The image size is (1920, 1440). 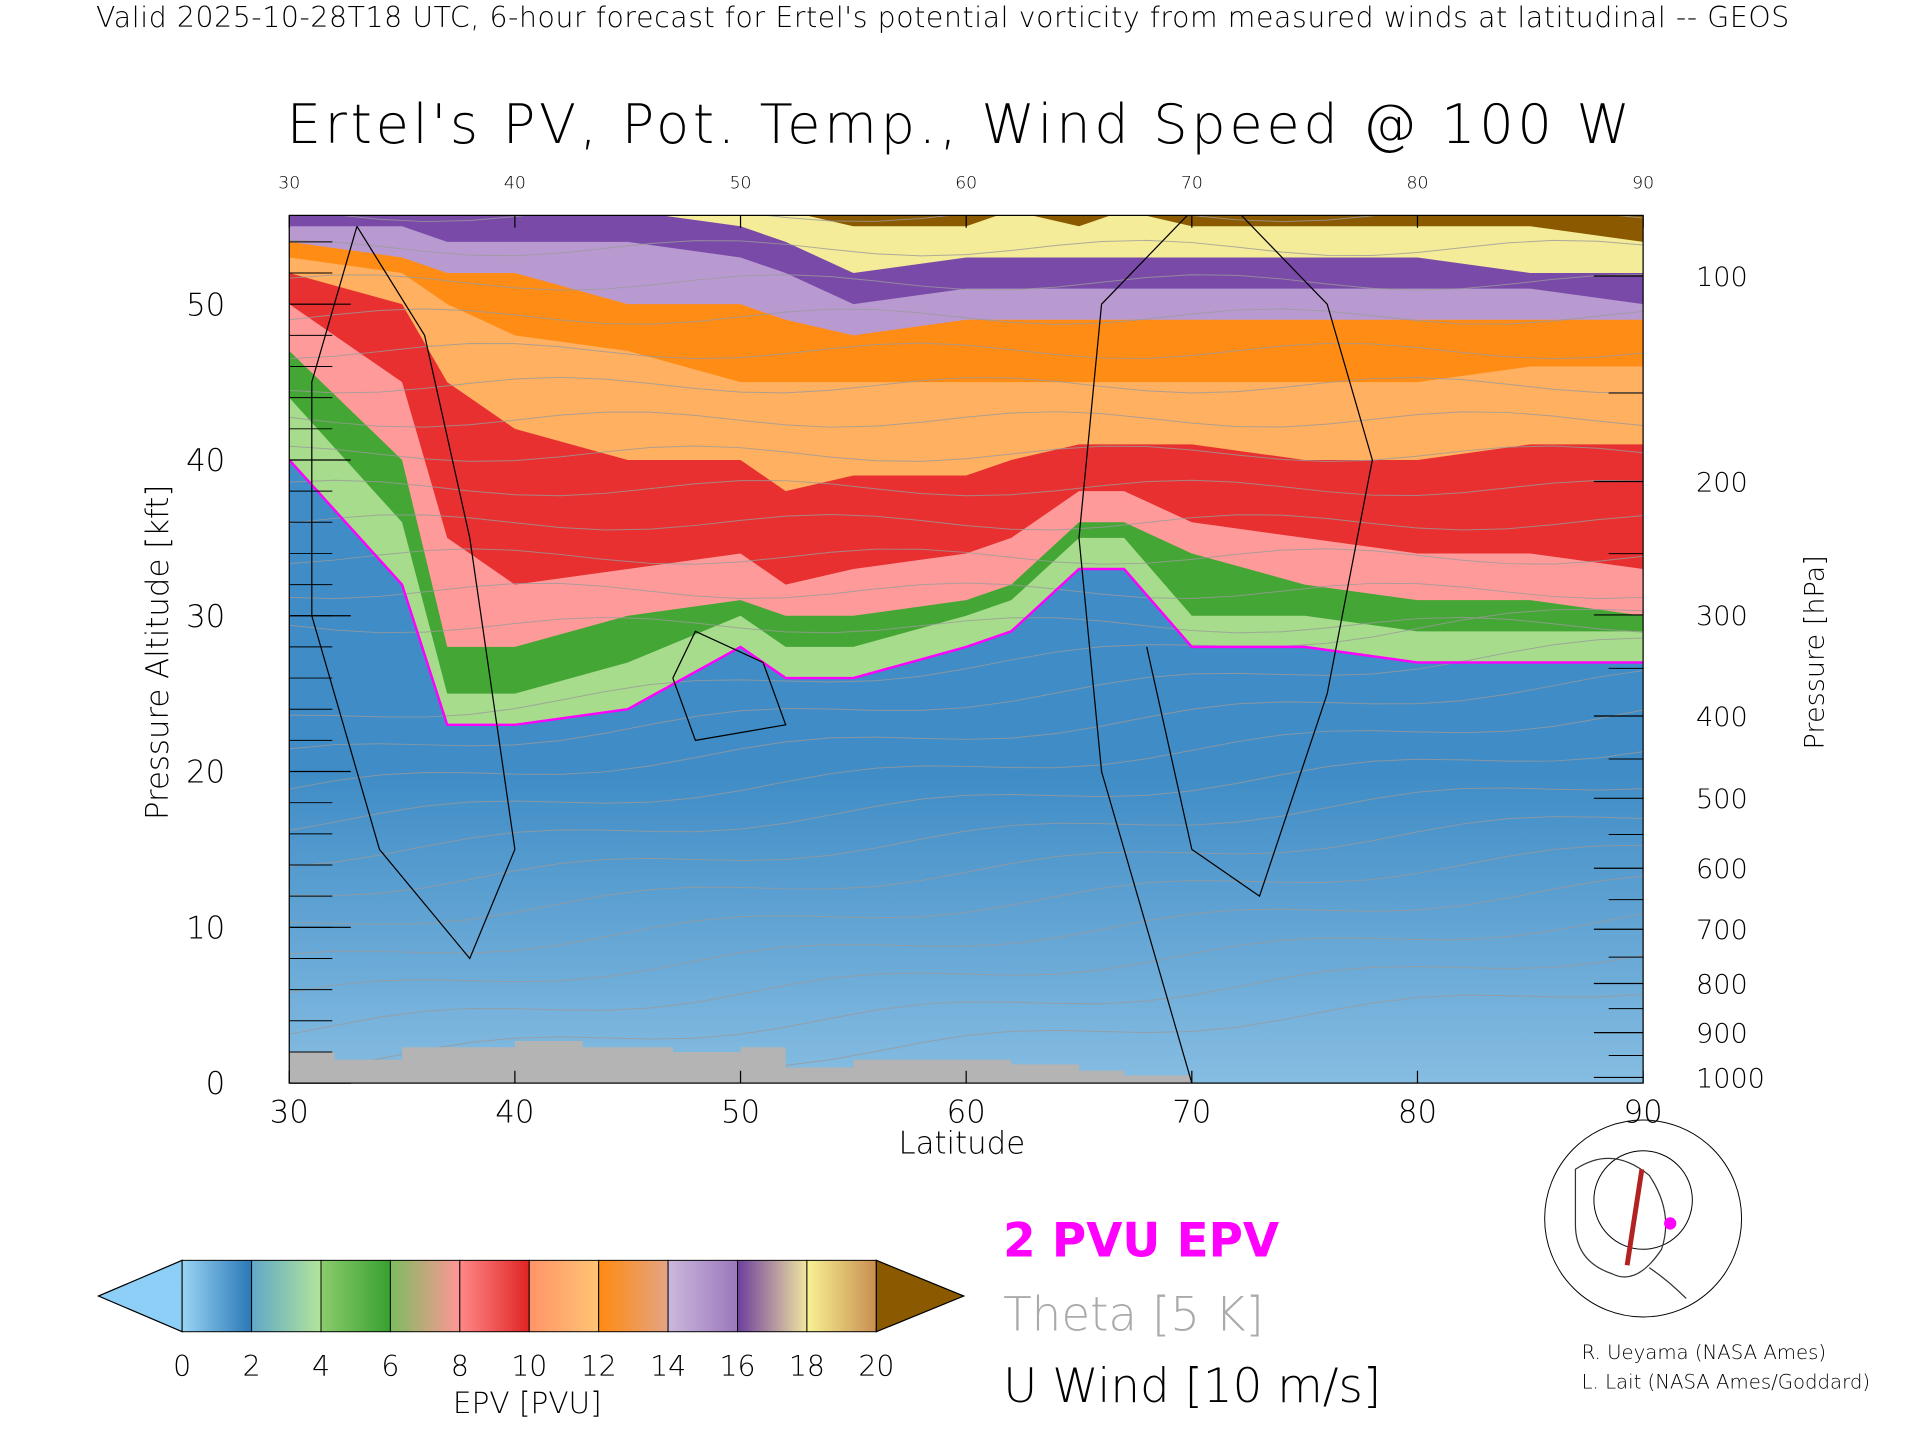 I want to click on pressure-tick-label: 600, so click(x=1722, y=869).